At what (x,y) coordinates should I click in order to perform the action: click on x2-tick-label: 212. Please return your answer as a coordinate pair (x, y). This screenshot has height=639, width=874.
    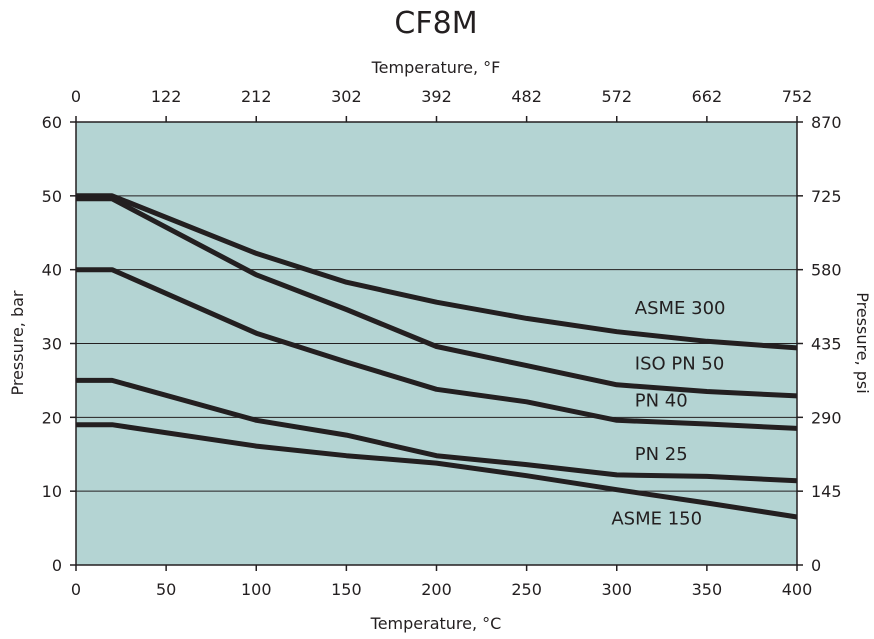
    Looking at the image, I should click on (256, 96).